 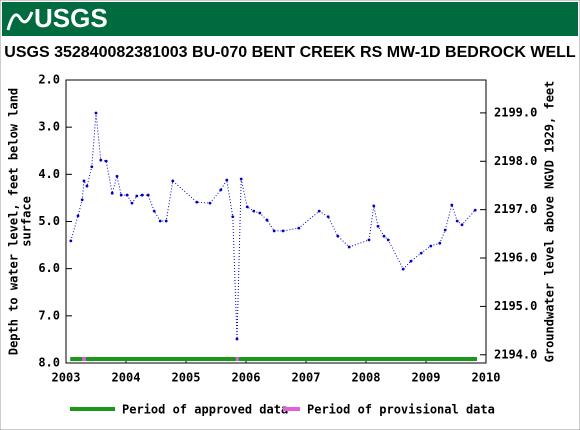 What do you see at coordinates (49, 127) in the screenshot?
I see `y-tick-label: 3.0` at bounding box center [49, 127].